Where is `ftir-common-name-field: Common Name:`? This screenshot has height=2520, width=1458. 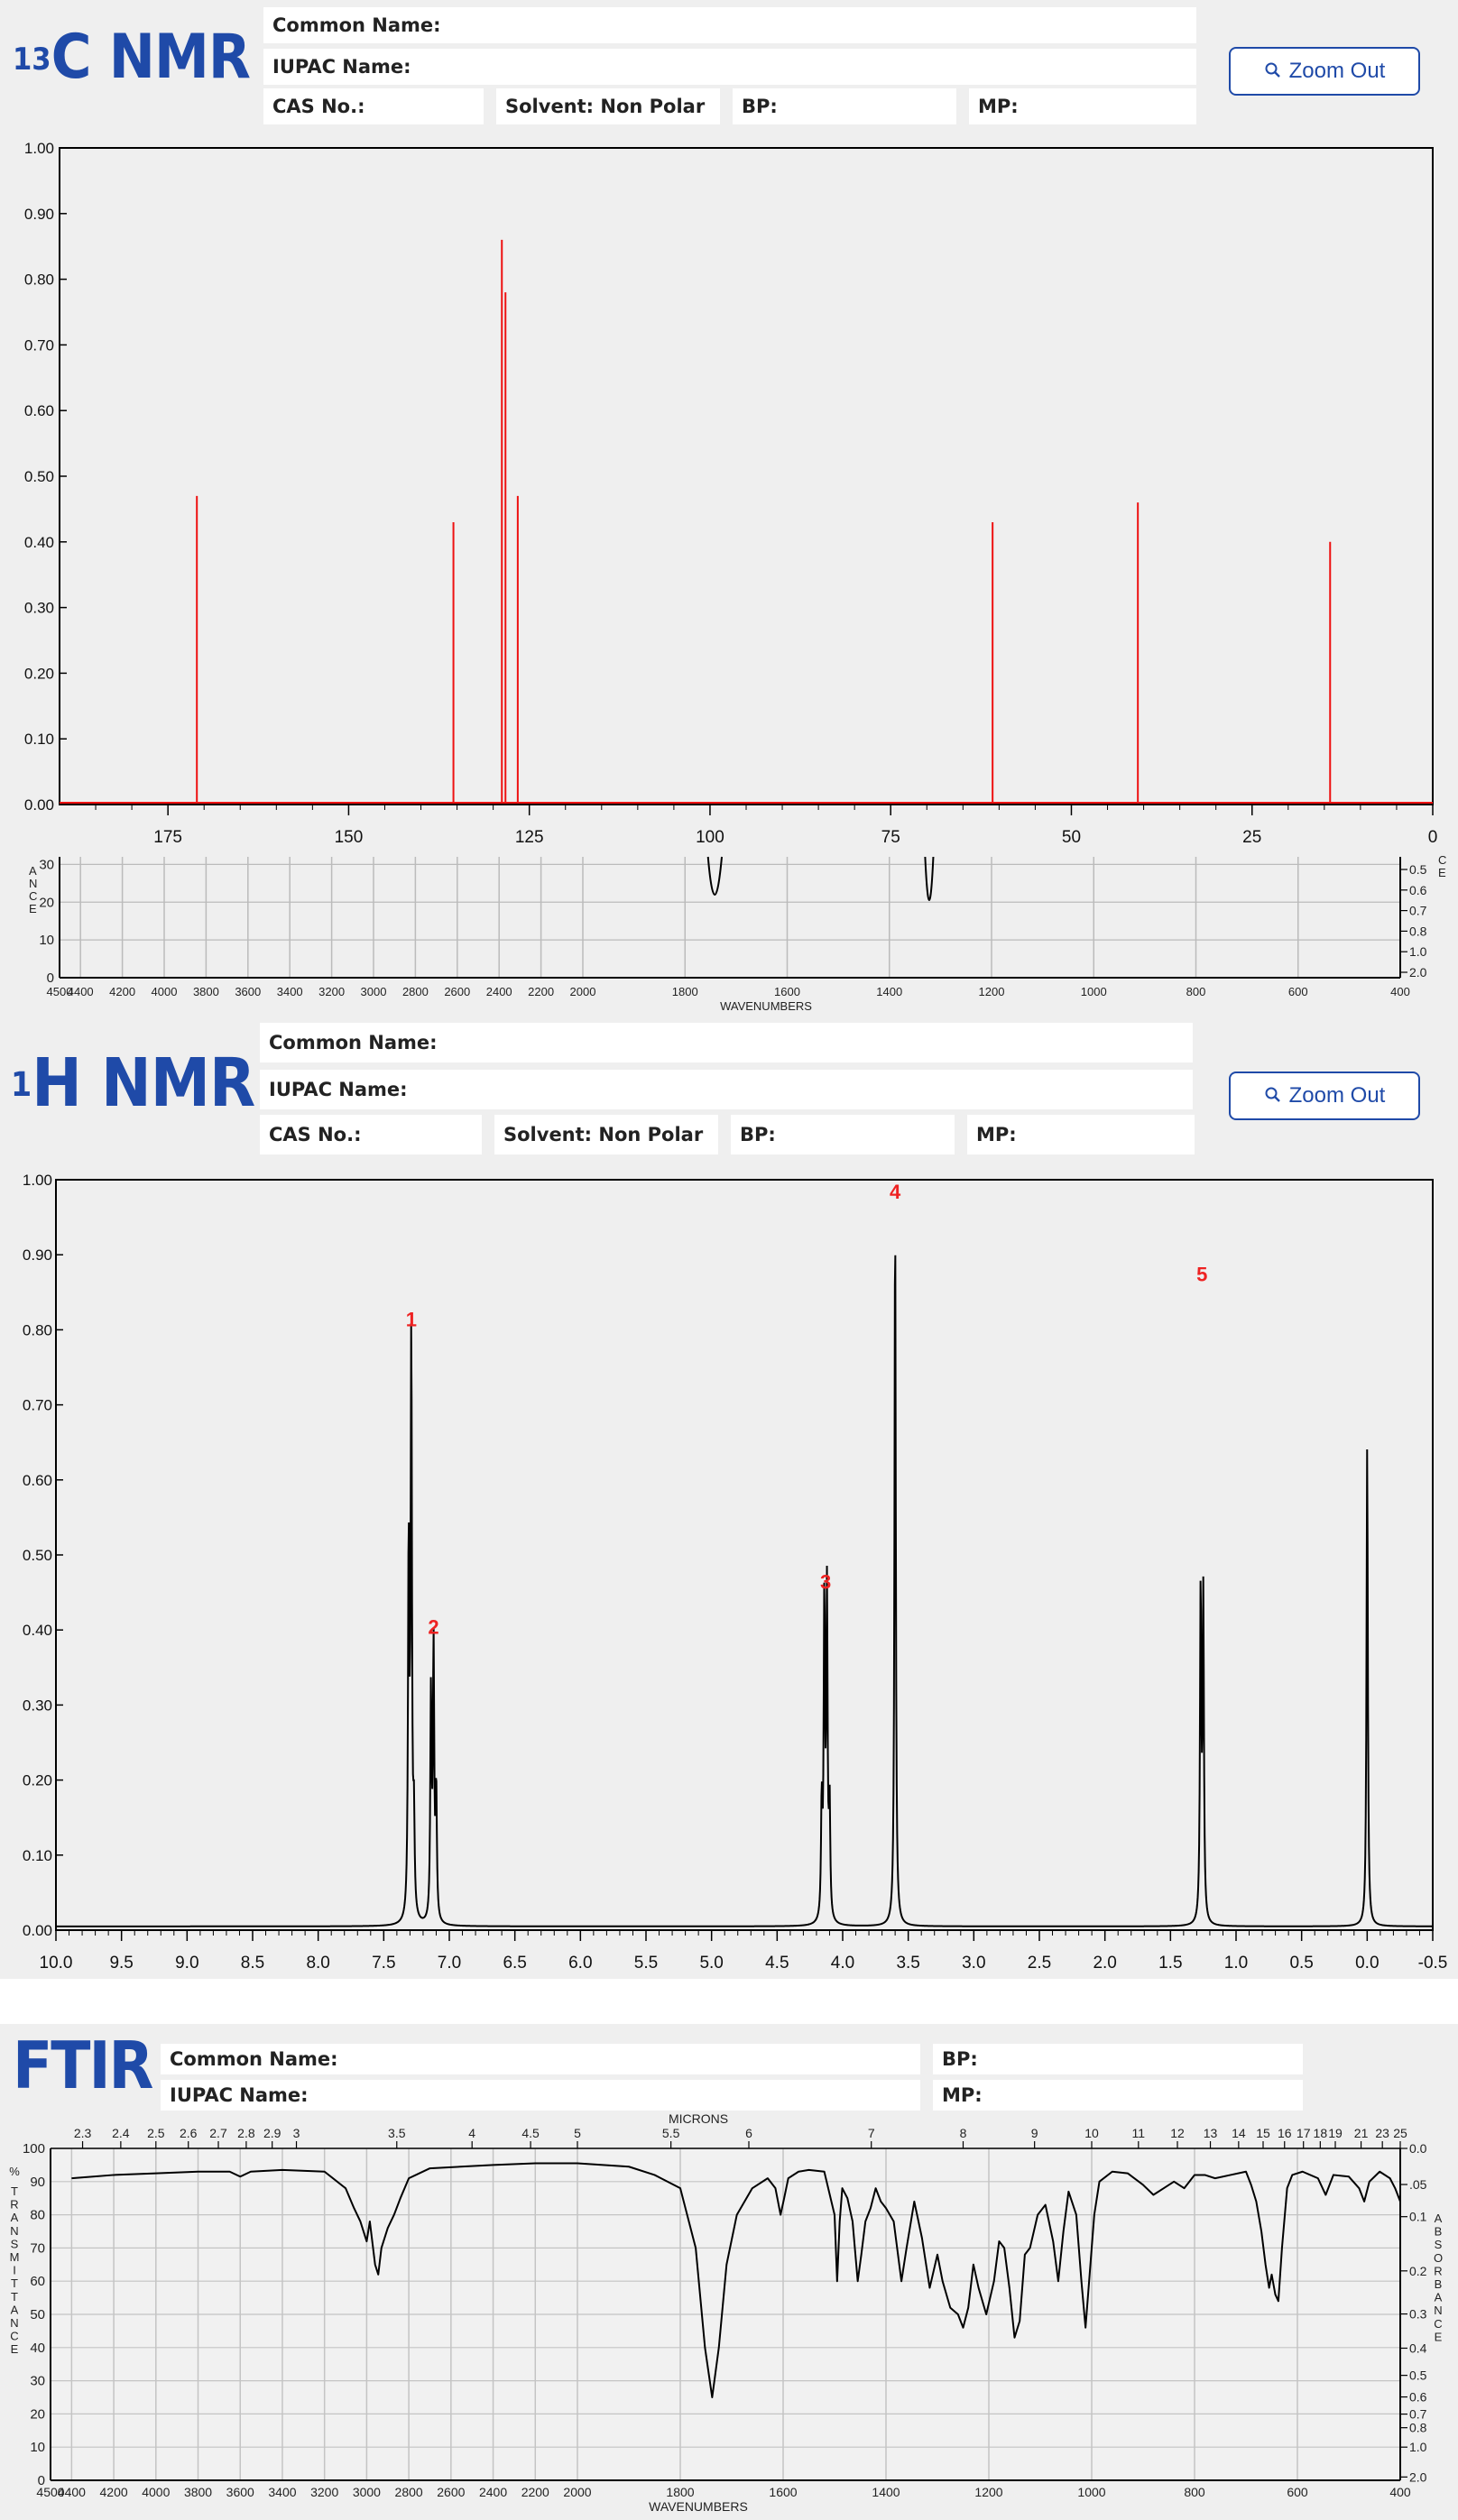 ftir-common-name-field: Common Name: is located at coordinates (540, 2059).